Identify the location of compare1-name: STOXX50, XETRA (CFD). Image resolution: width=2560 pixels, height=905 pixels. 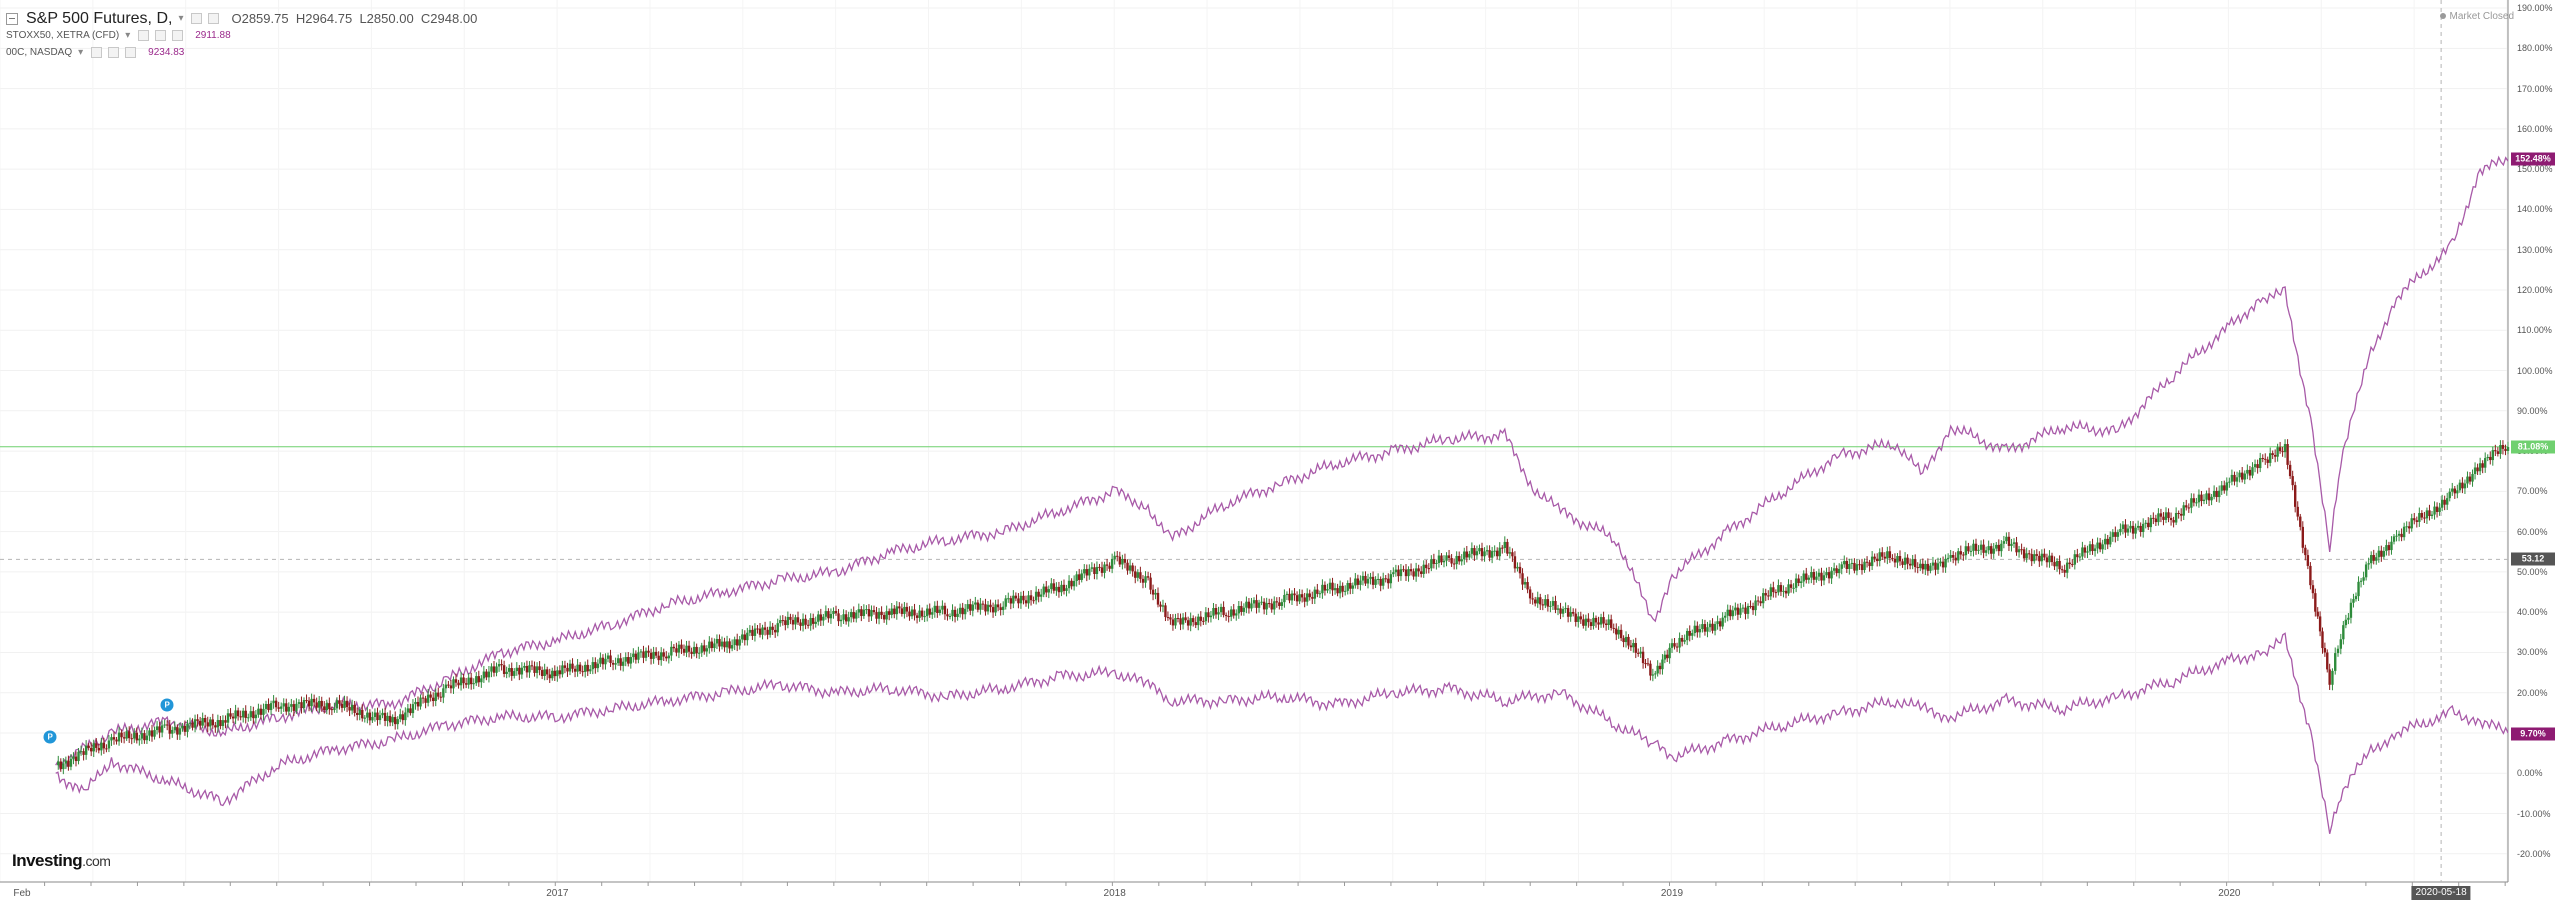
(63, 35).